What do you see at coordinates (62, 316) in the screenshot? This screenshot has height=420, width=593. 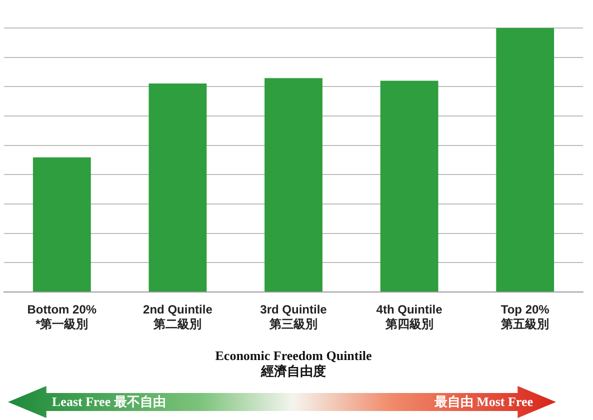 I see `x-tick-label: Bottom 20% *第一級別` at bounding box center [62, 316].